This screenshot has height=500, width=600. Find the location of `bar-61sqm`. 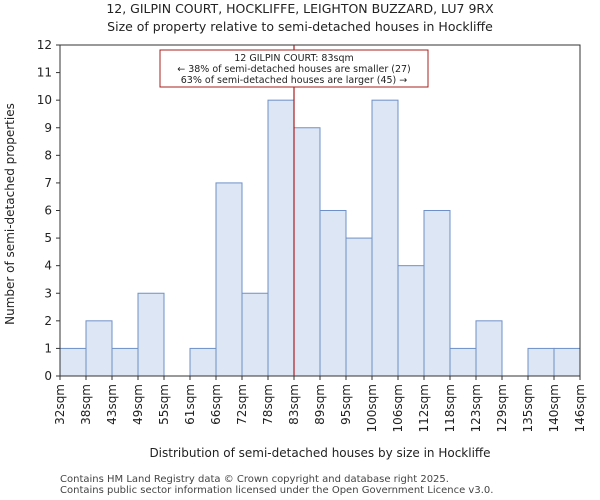

bar-61sqm is located at coordinates (203, 362).